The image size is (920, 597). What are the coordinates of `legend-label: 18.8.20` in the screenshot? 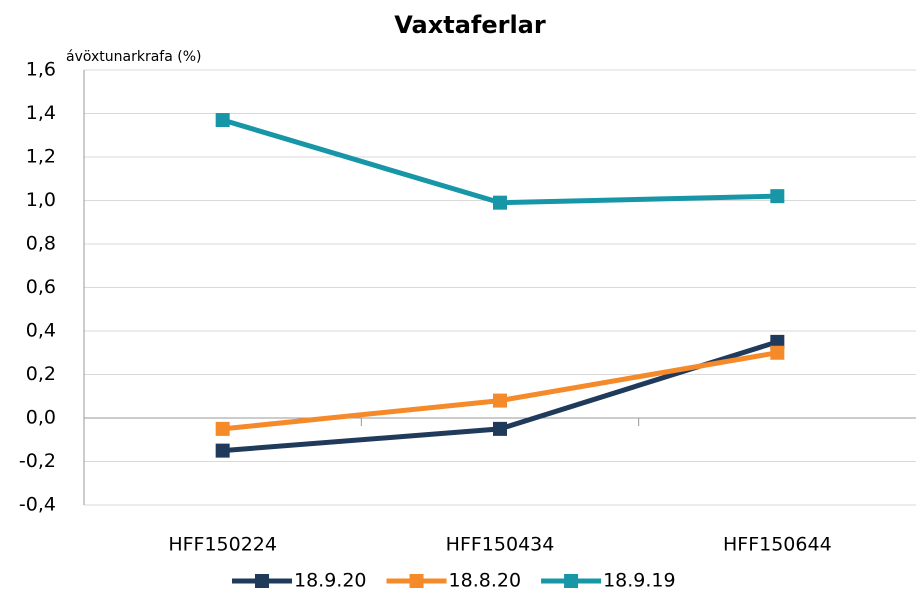 It's located at (485, 581).